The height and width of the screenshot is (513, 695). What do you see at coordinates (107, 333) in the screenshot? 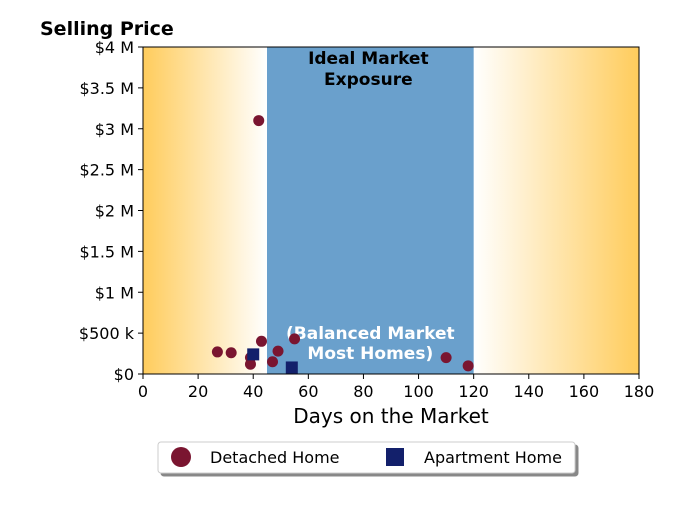
I see `y-tick-label: $500 k` at bounding box center [107, 333].